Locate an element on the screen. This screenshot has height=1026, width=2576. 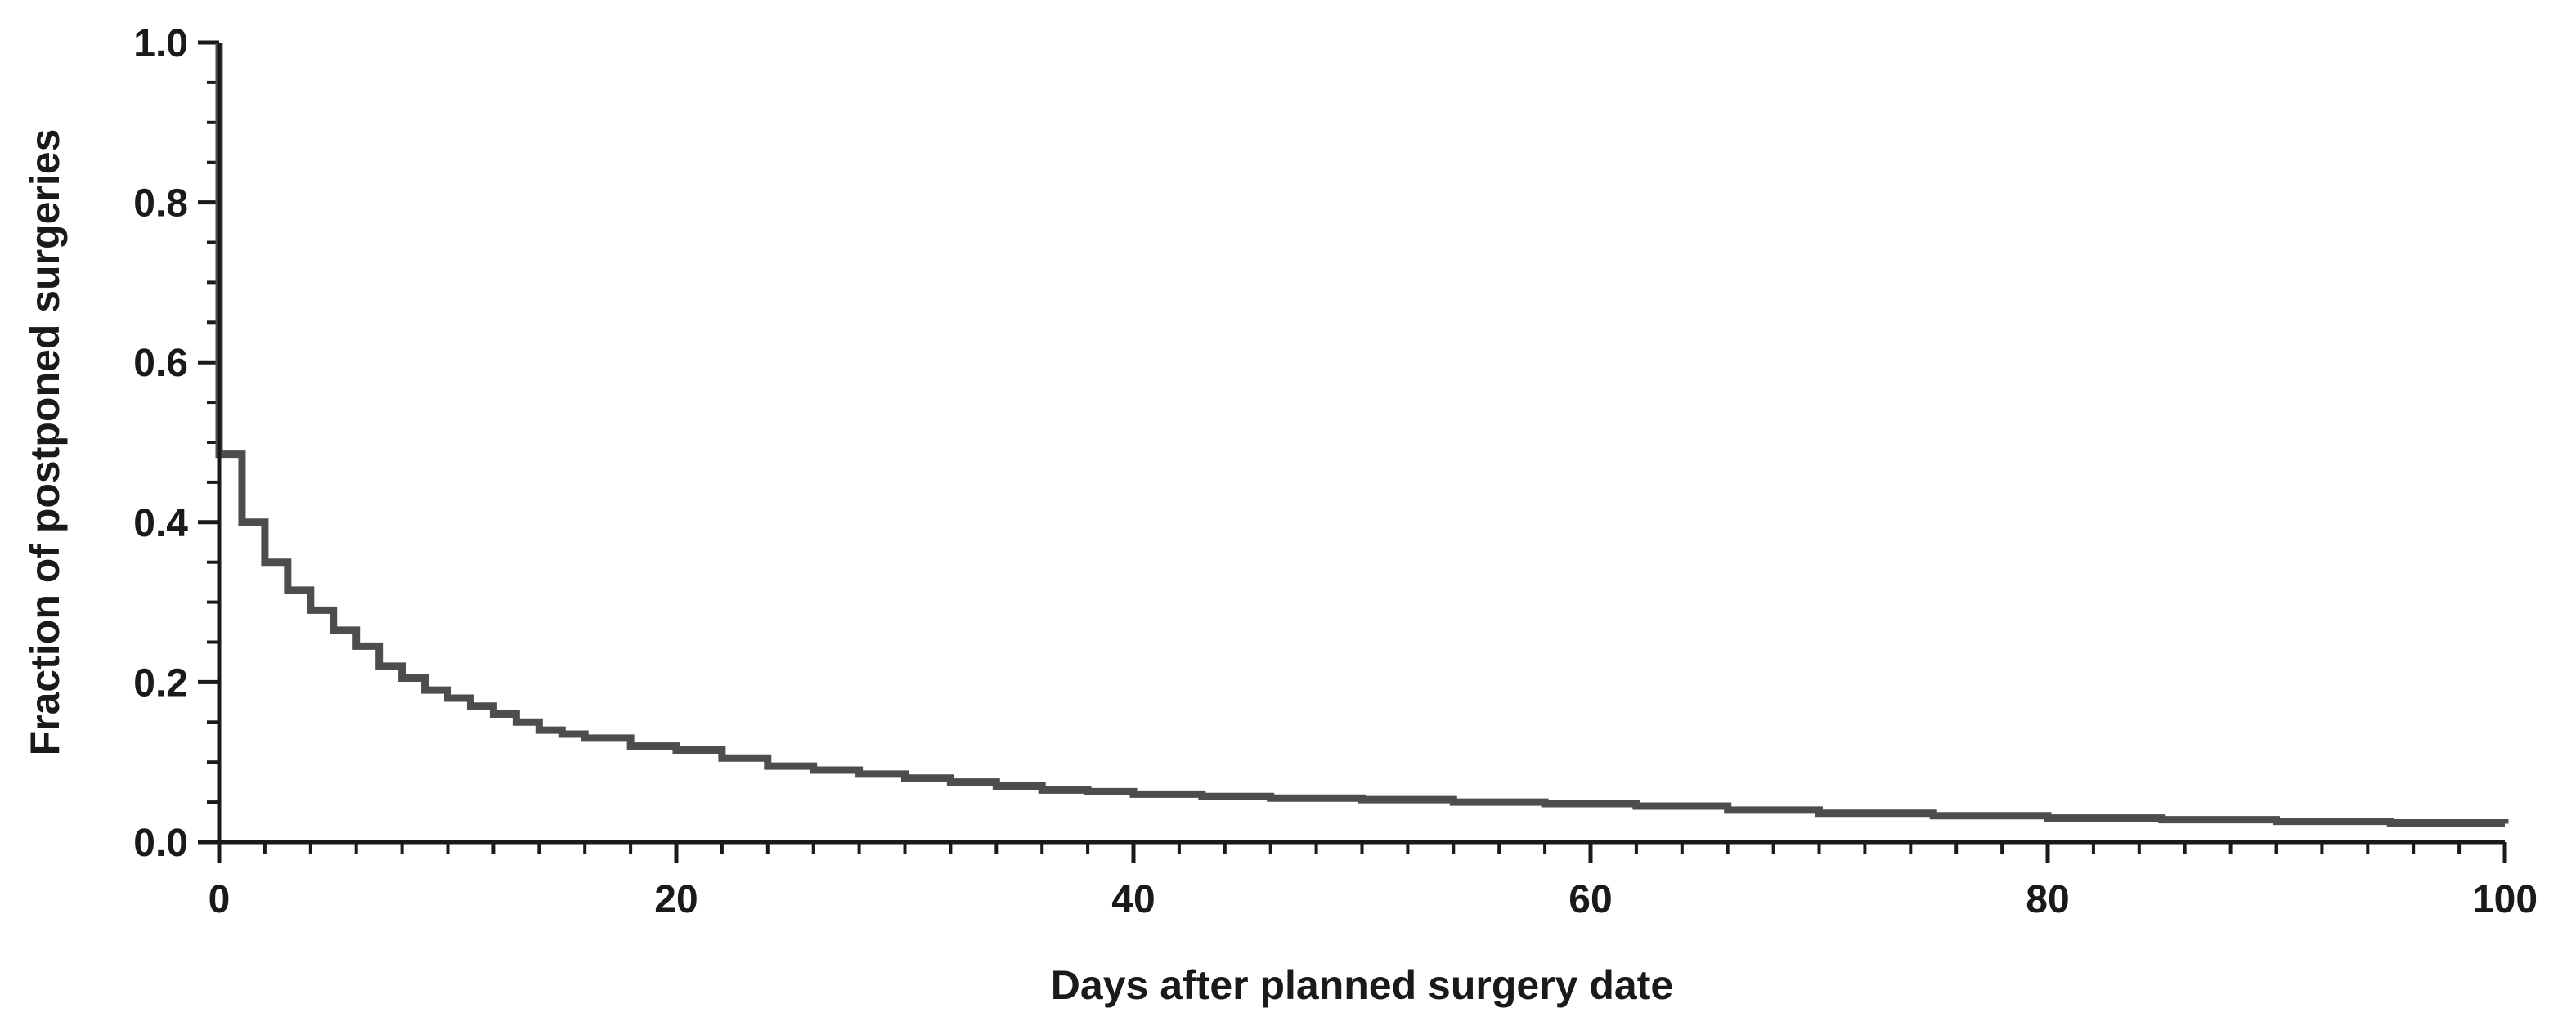
y-tick-label: 0.8 is located at coordinates (161, 204).